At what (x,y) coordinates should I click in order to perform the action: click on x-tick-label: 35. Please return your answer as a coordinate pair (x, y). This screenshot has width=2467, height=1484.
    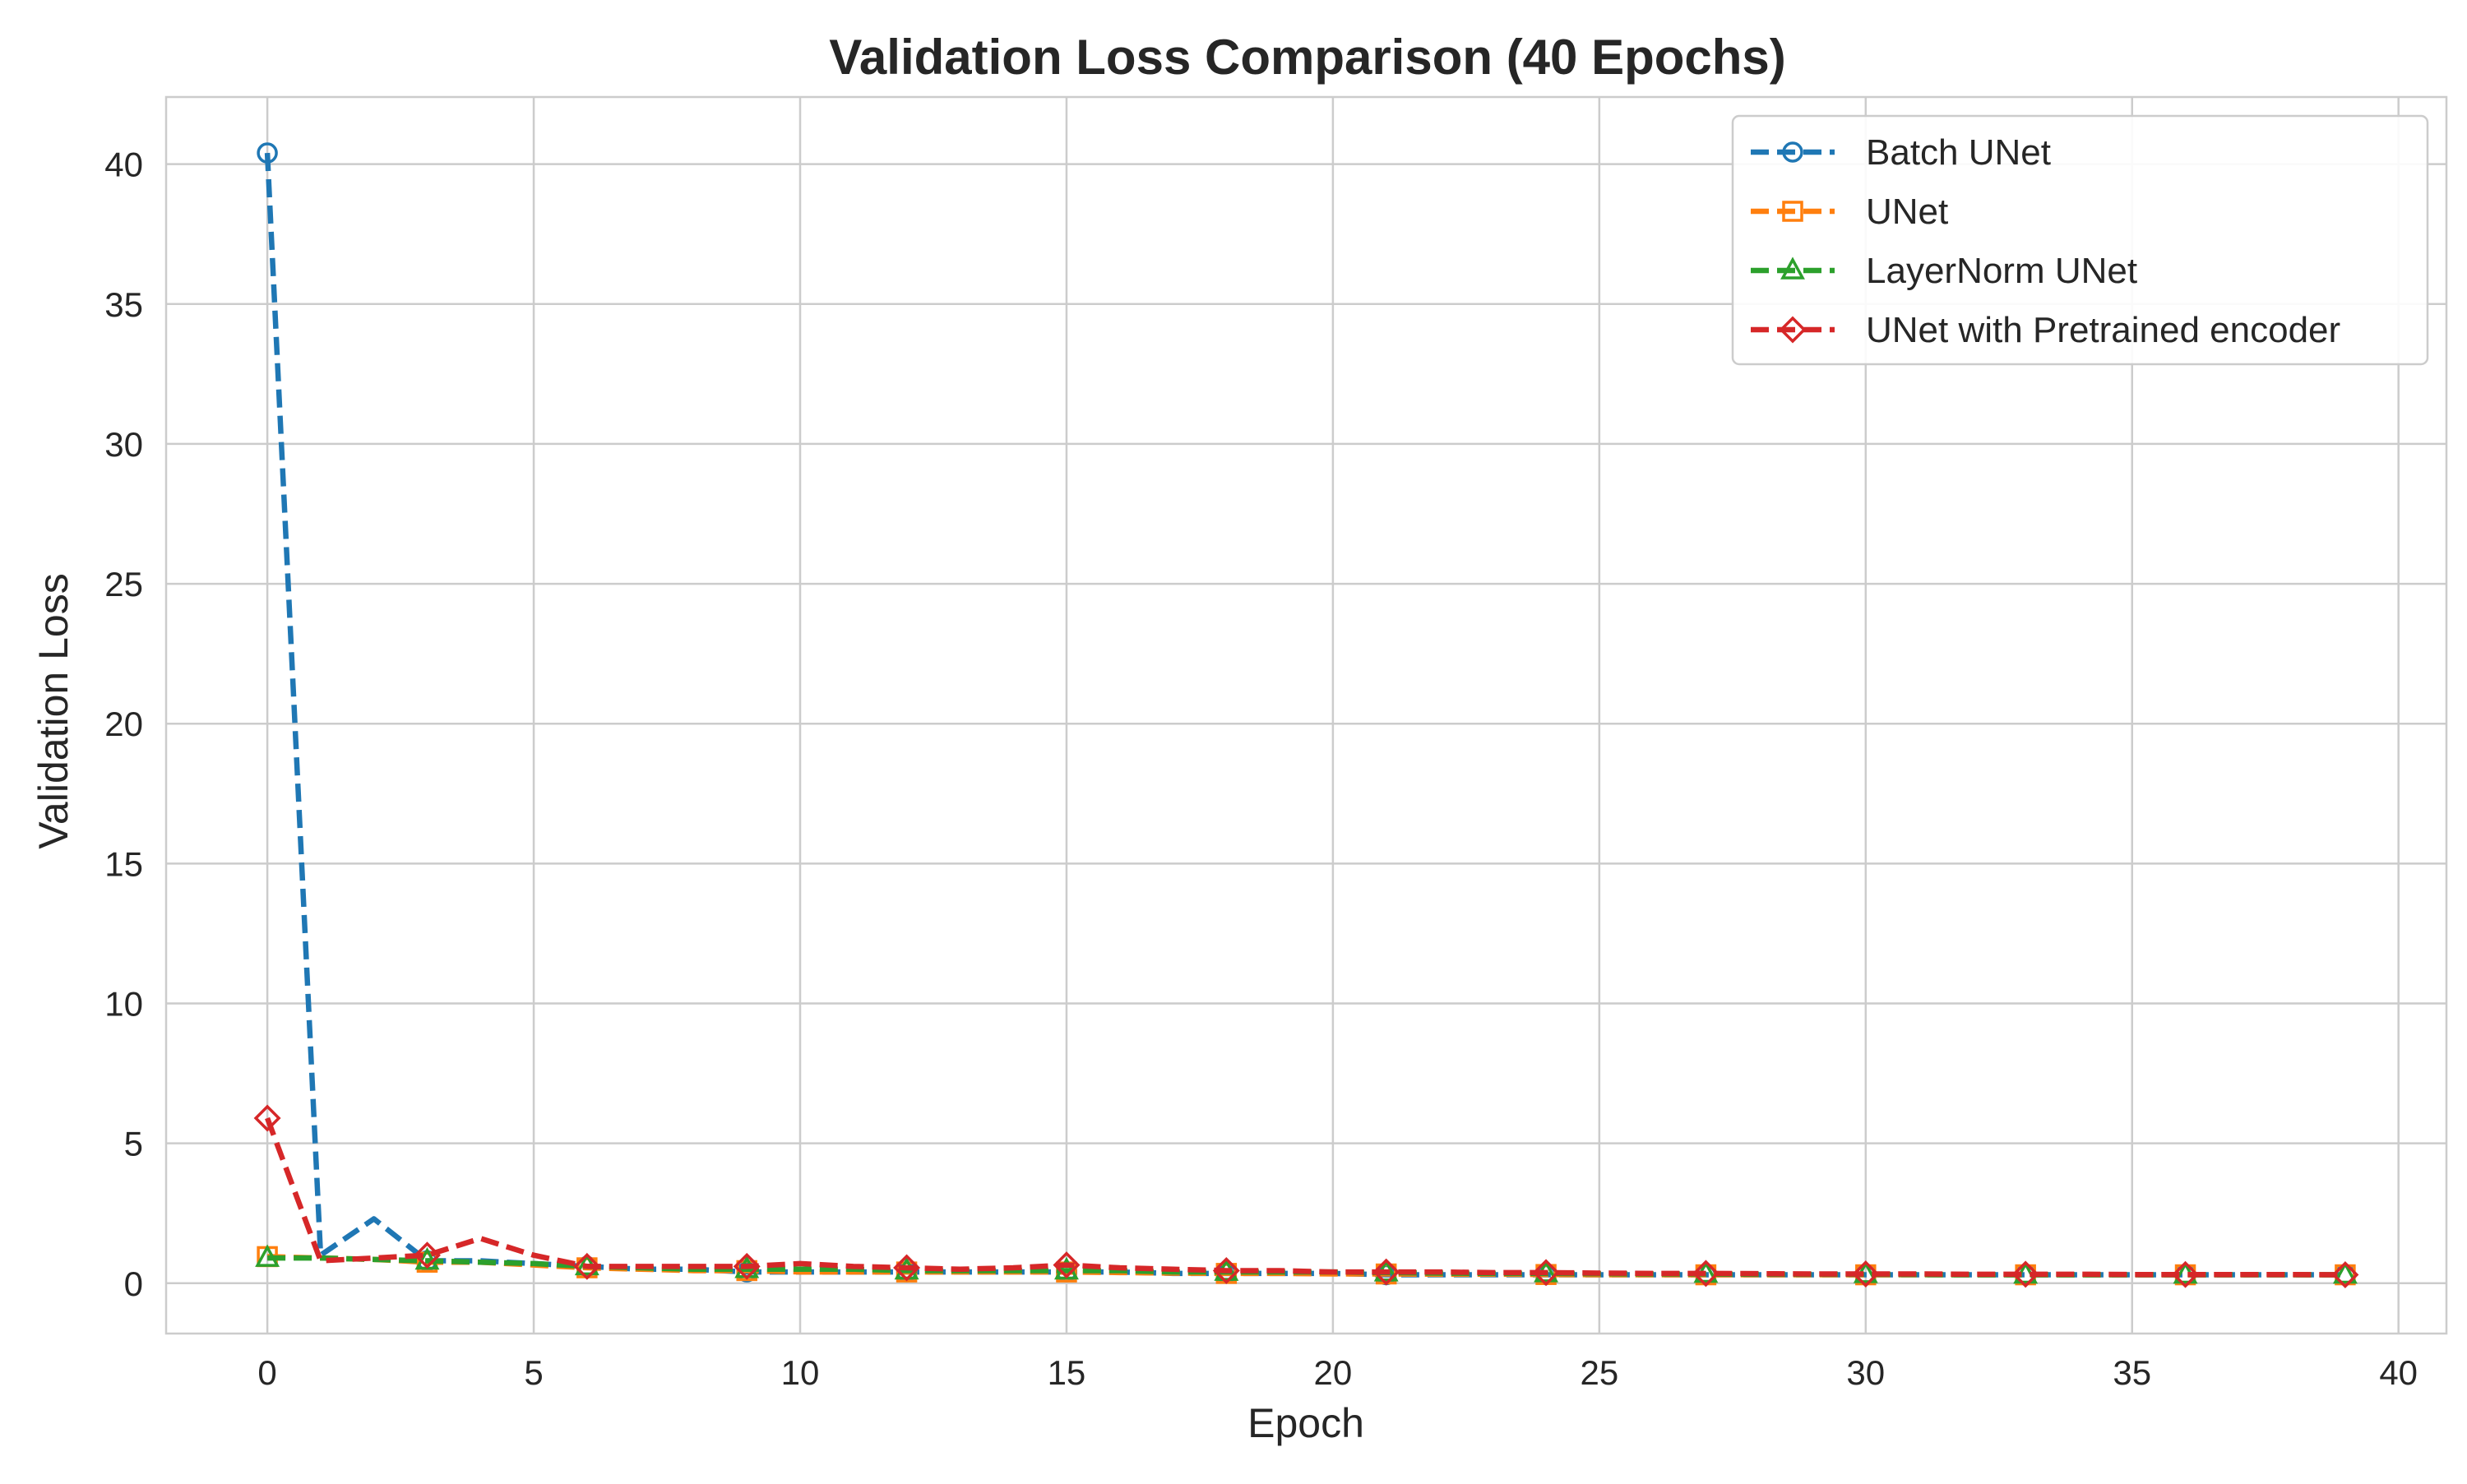
    Looking at the image, I should click on (2132, 1373).